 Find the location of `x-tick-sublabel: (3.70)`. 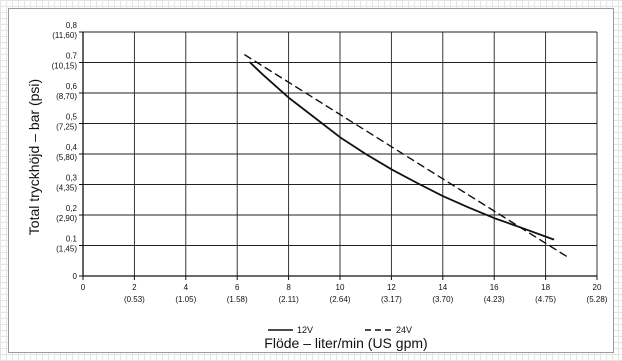

x-tick-sublabel: (3.70) is located at coordinates (442, 299).